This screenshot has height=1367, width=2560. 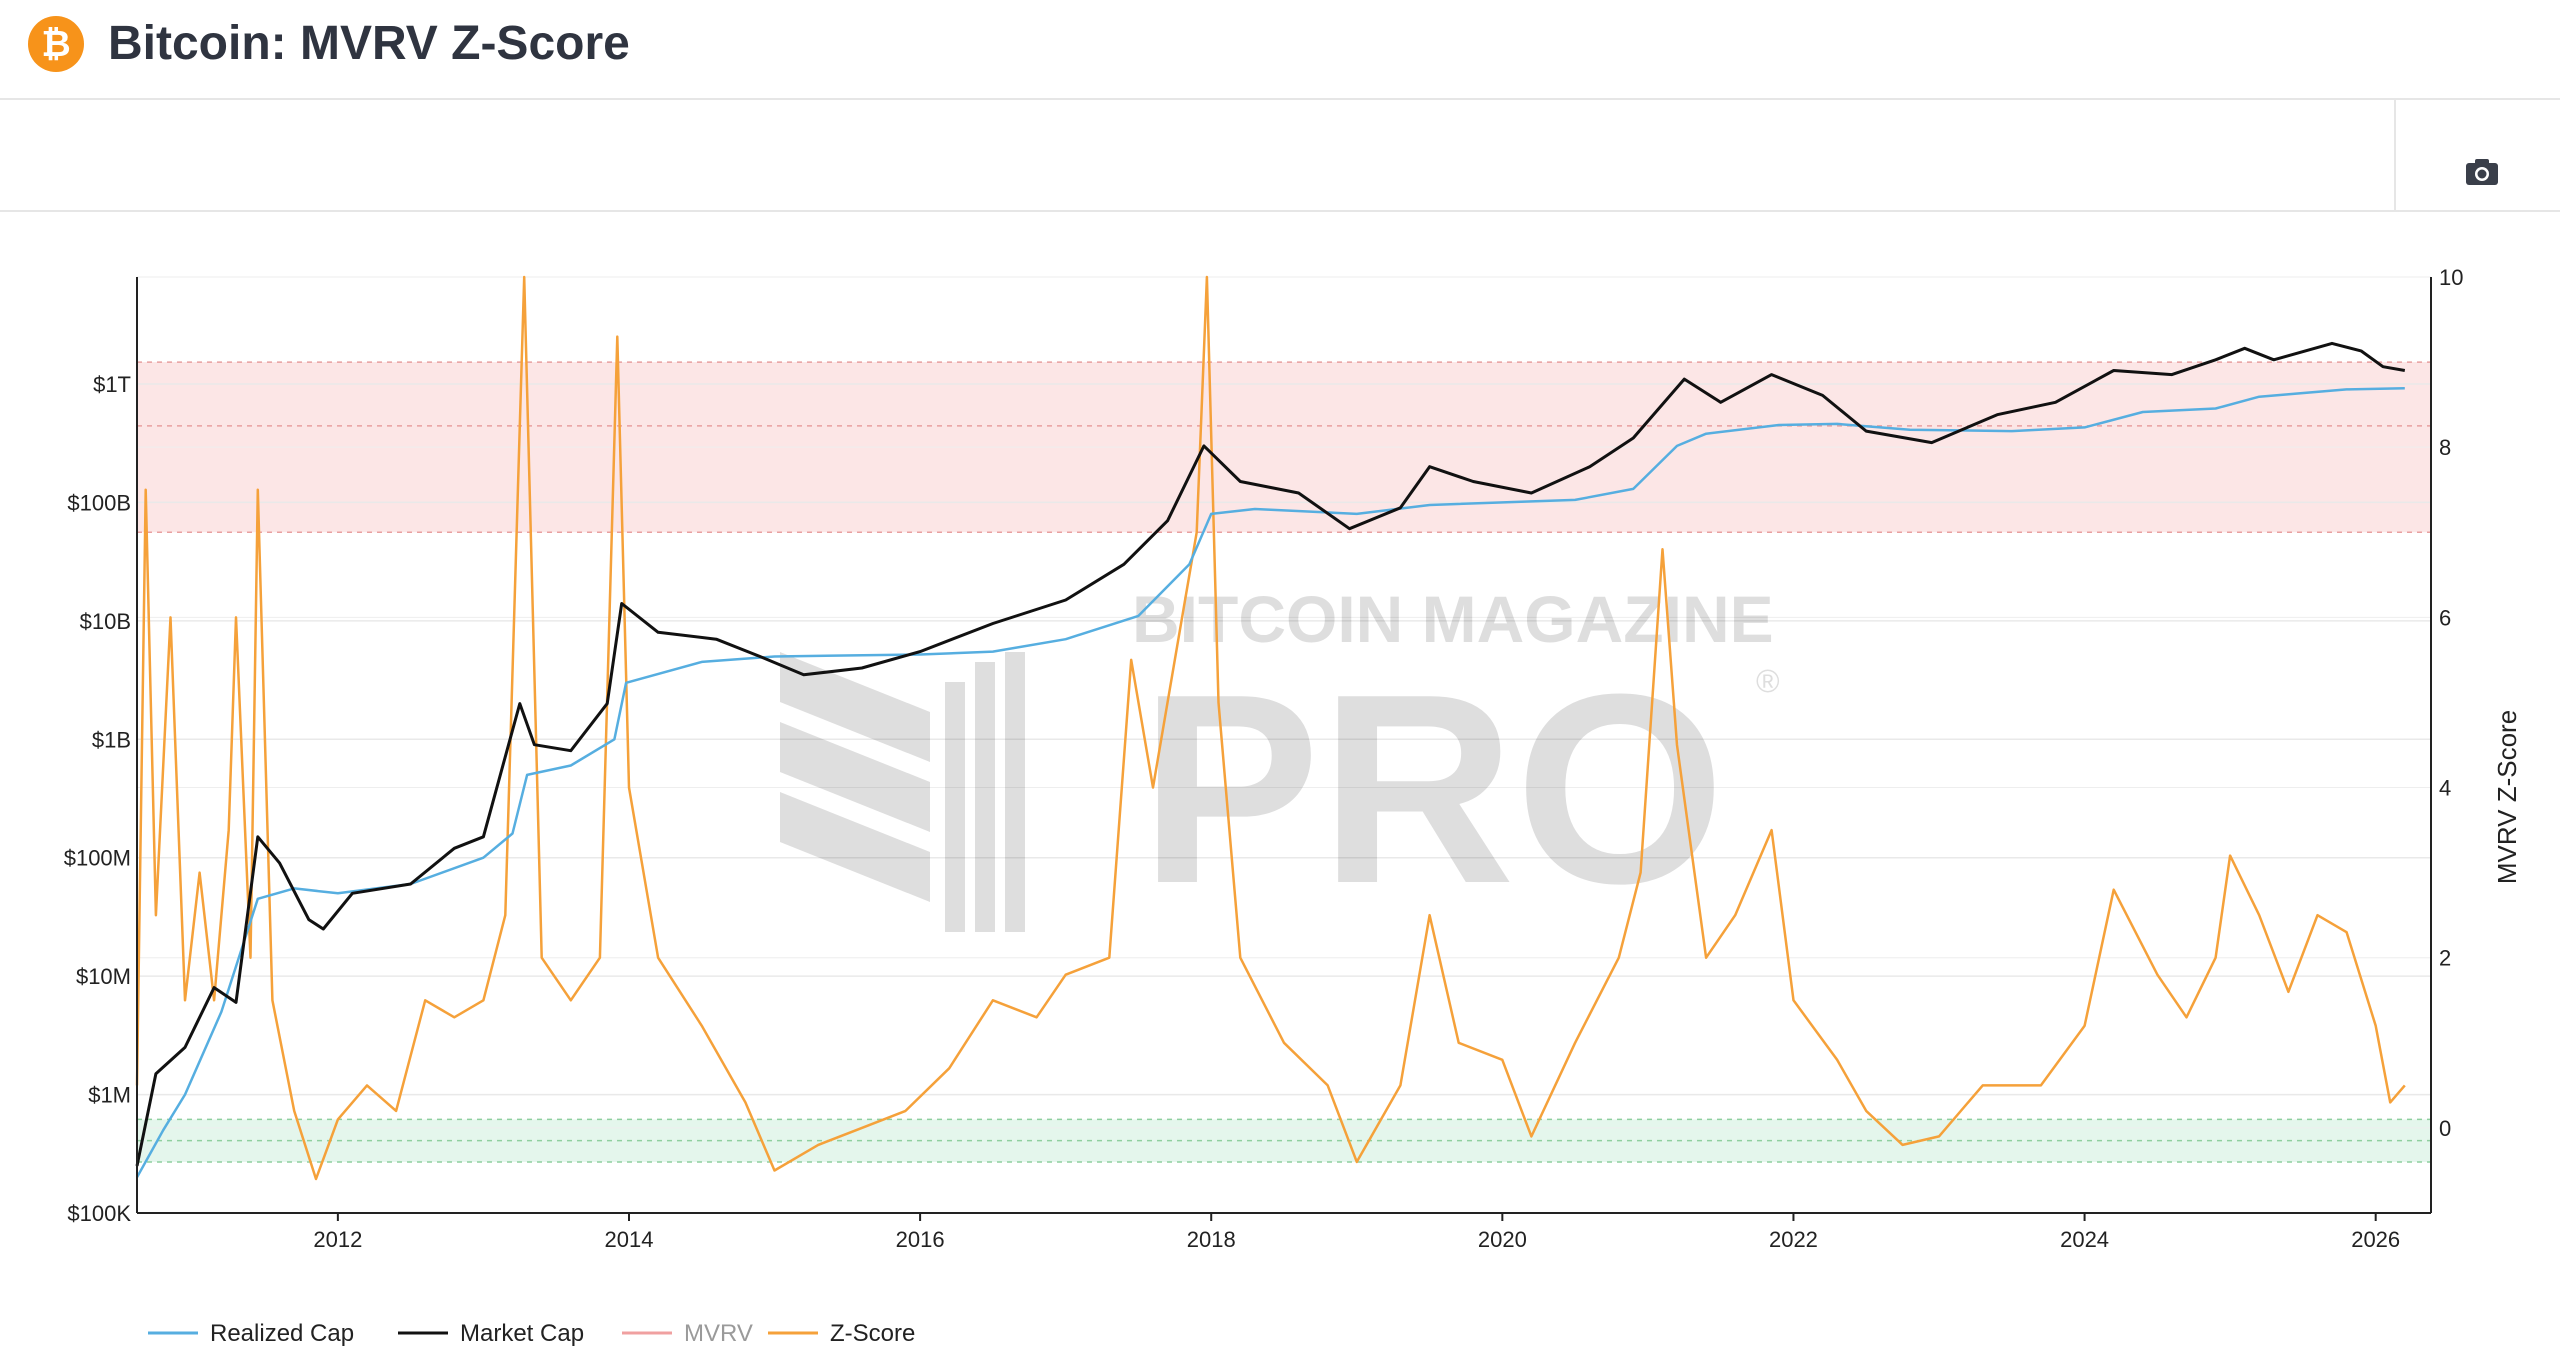 I want to click on y-left-tick-label: $10M, so click(x=103, y=976).